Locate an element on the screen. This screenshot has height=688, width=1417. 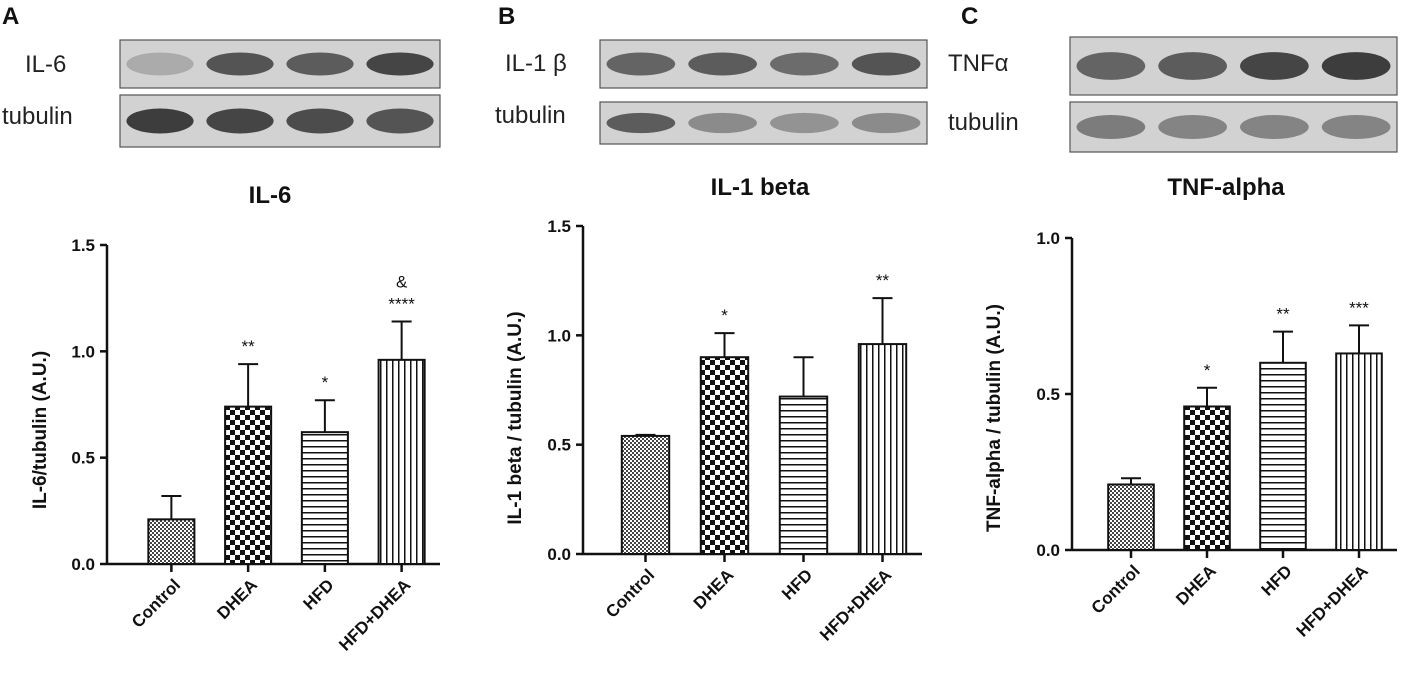
y-axis-label-il1b: IL-1 beta / tubulin (A.U.) is located at coordinates (515, 417).